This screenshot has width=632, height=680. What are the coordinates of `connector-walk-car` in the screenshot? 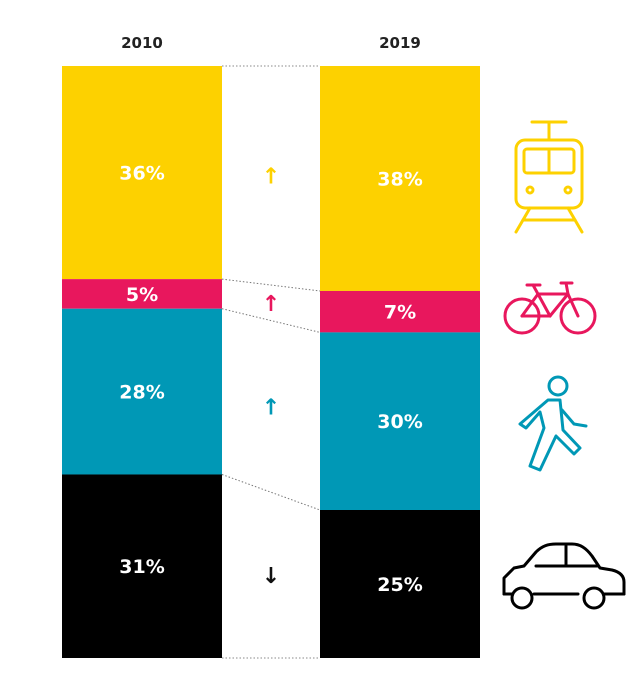 It's located at (271, 492).